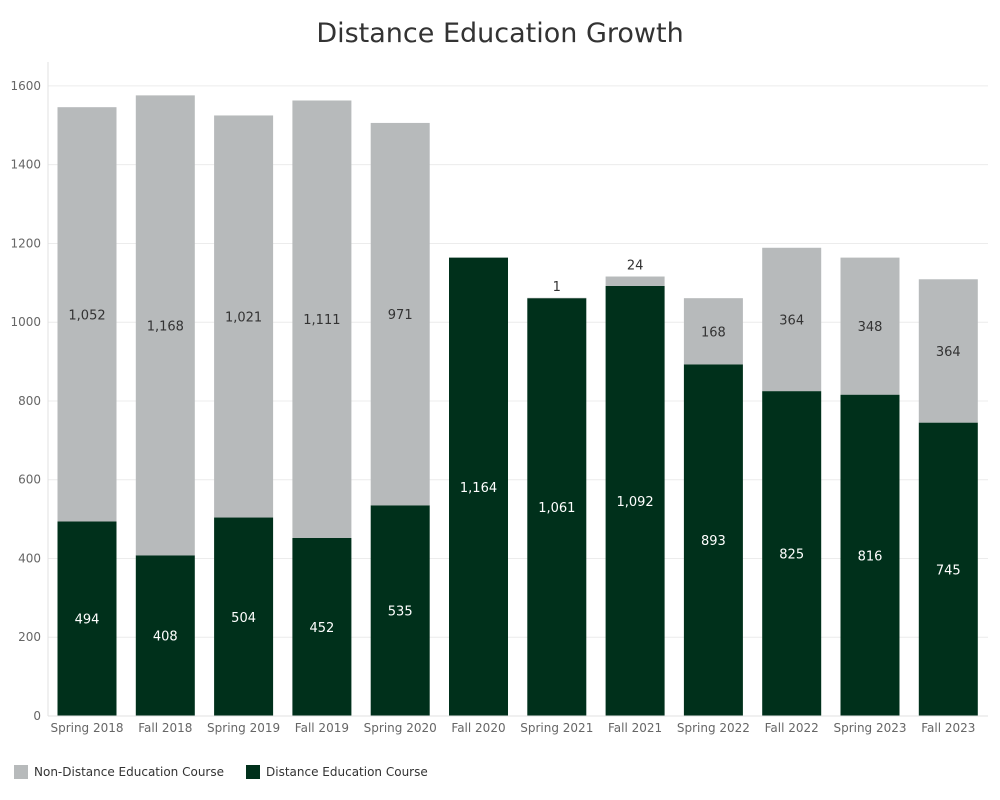 The height and width of the screenshot is (800, 1000). I want to click on legend-swatch-distance, so click(253, 772).